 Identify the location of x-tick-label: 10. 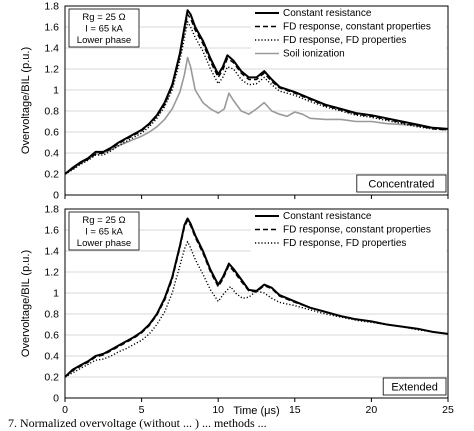
(218, 410).